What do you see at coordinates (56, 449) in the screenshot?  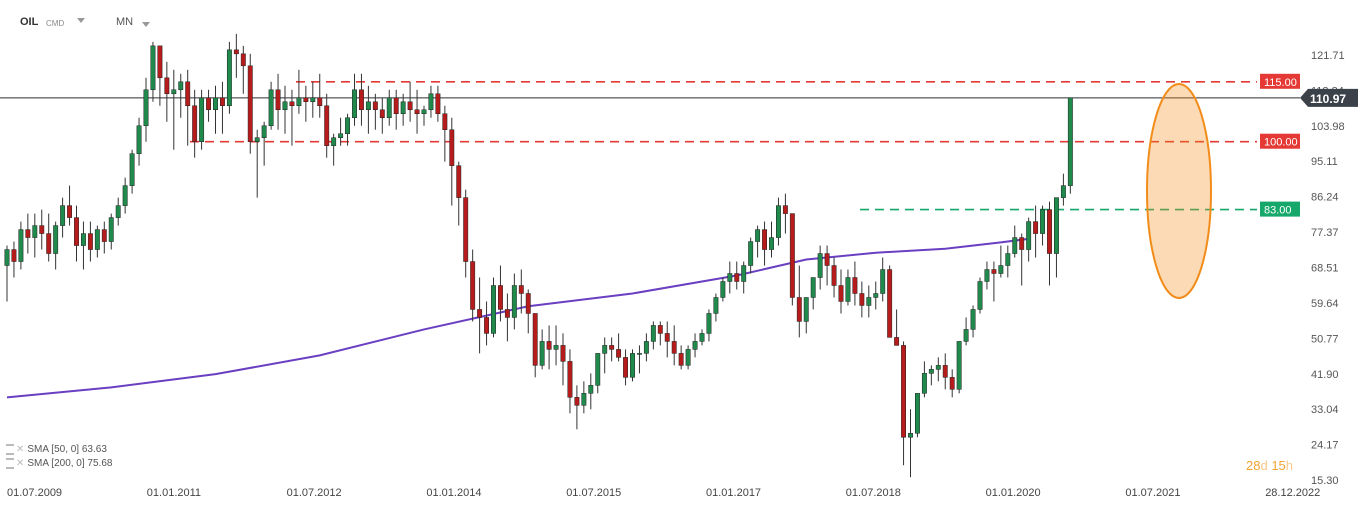 I see `indicator-legend-sma50: ✕ SMA [50, 0] 63.63` at bounding box center [56, 449].